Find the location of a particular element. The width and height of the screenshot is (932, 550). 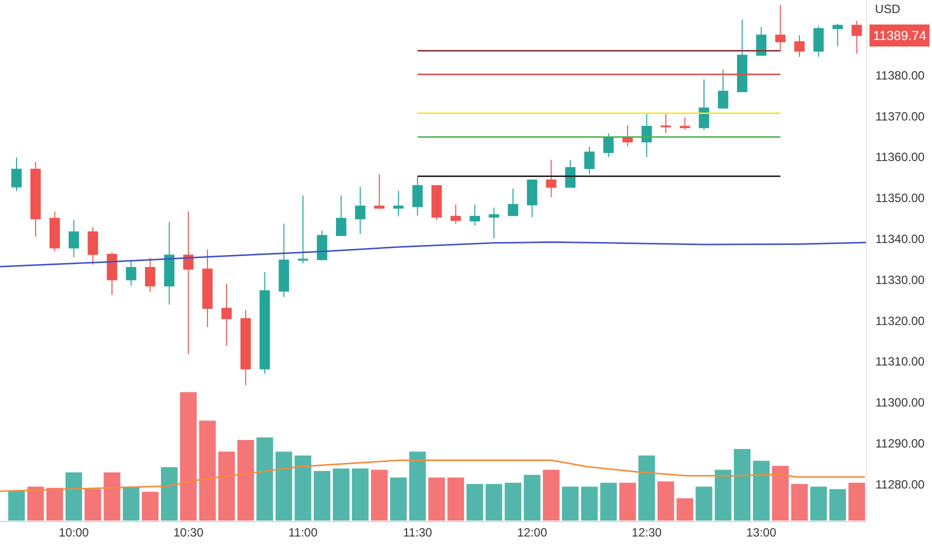

y-tick-label: 11340.00 is located at coordinates (900, 239).